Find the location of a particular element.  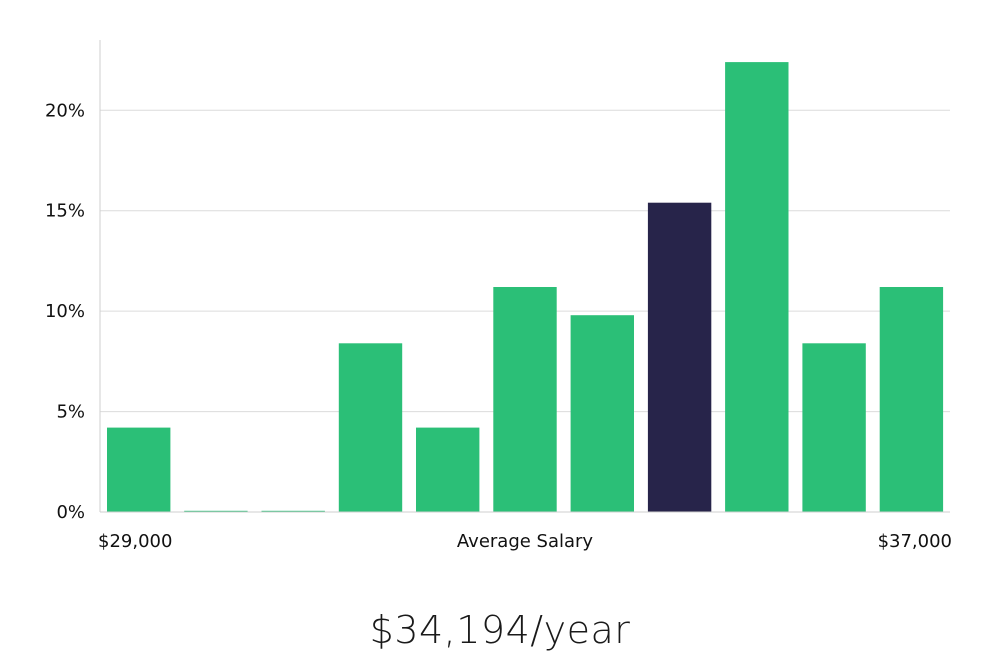

y-tick-label: 10% is located at coordinates (65, 311).